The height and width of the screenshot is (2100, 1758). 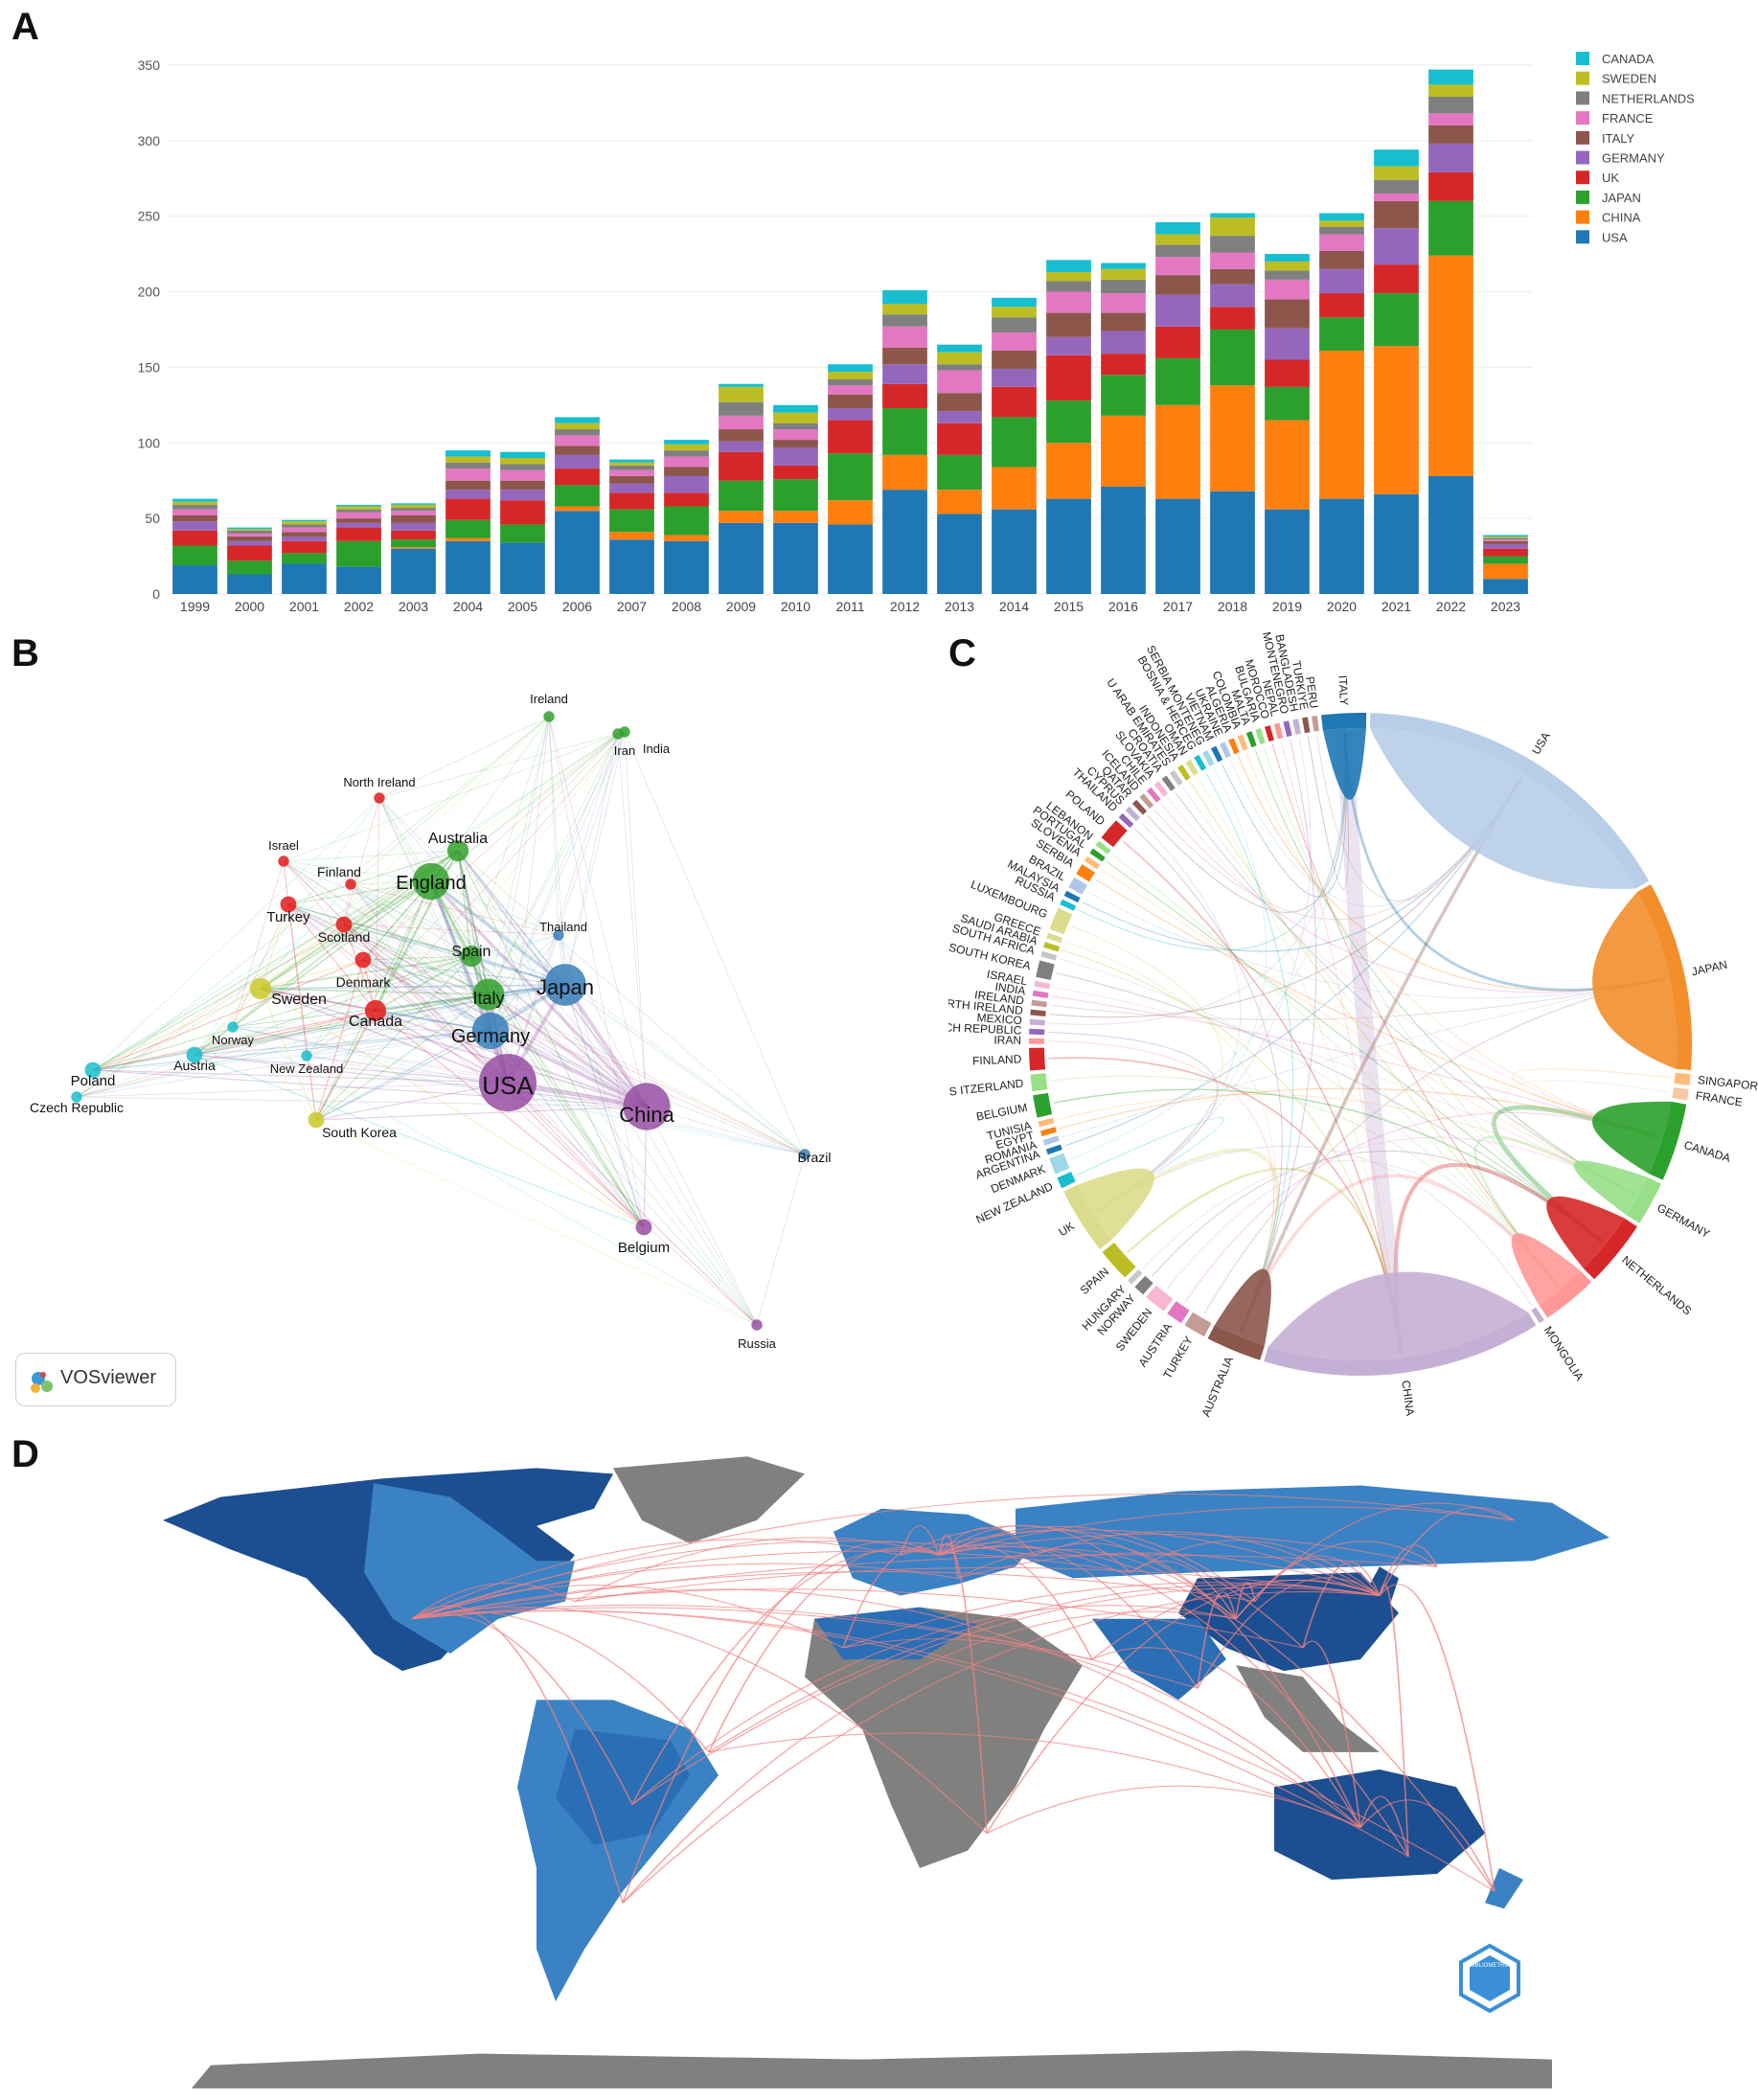 I want to click on x-tick-label: 2000, so click(x=249, y=606).